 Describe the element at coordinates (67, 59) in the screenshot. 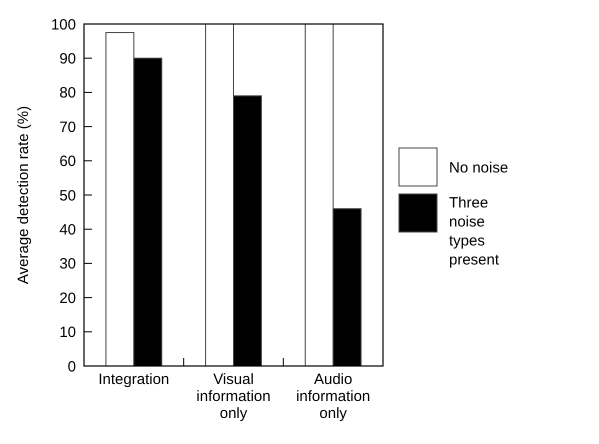

I see `y-tick-label: 90` at that location.